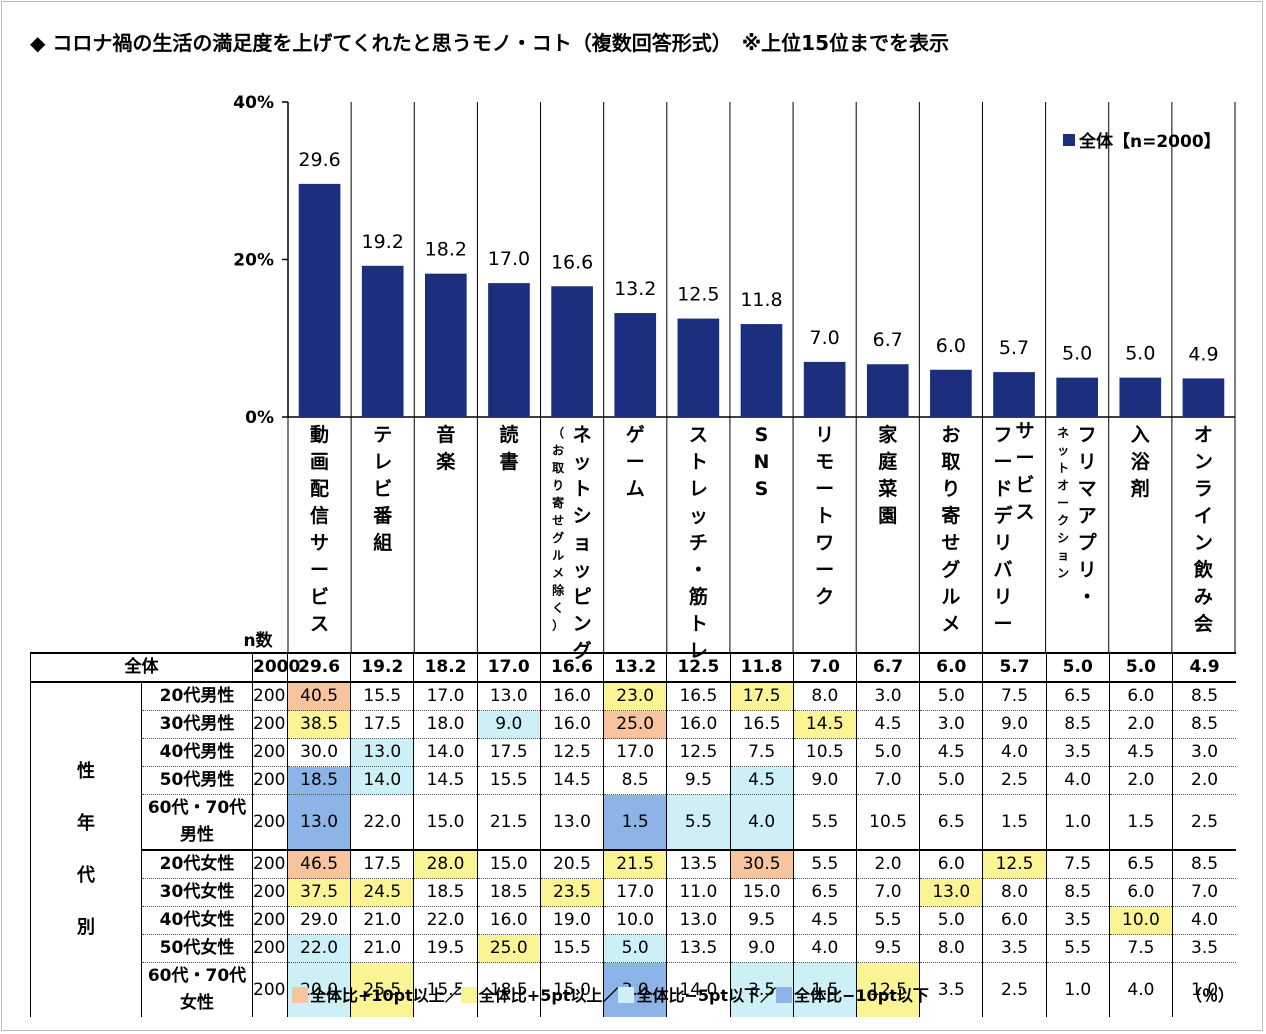 The height and width of the screenshot is (1034, 1266). What do you see at coordinates (319, 543) in the screenshot?
I see `category-label-char: サ` at bounding box center [319, 543].